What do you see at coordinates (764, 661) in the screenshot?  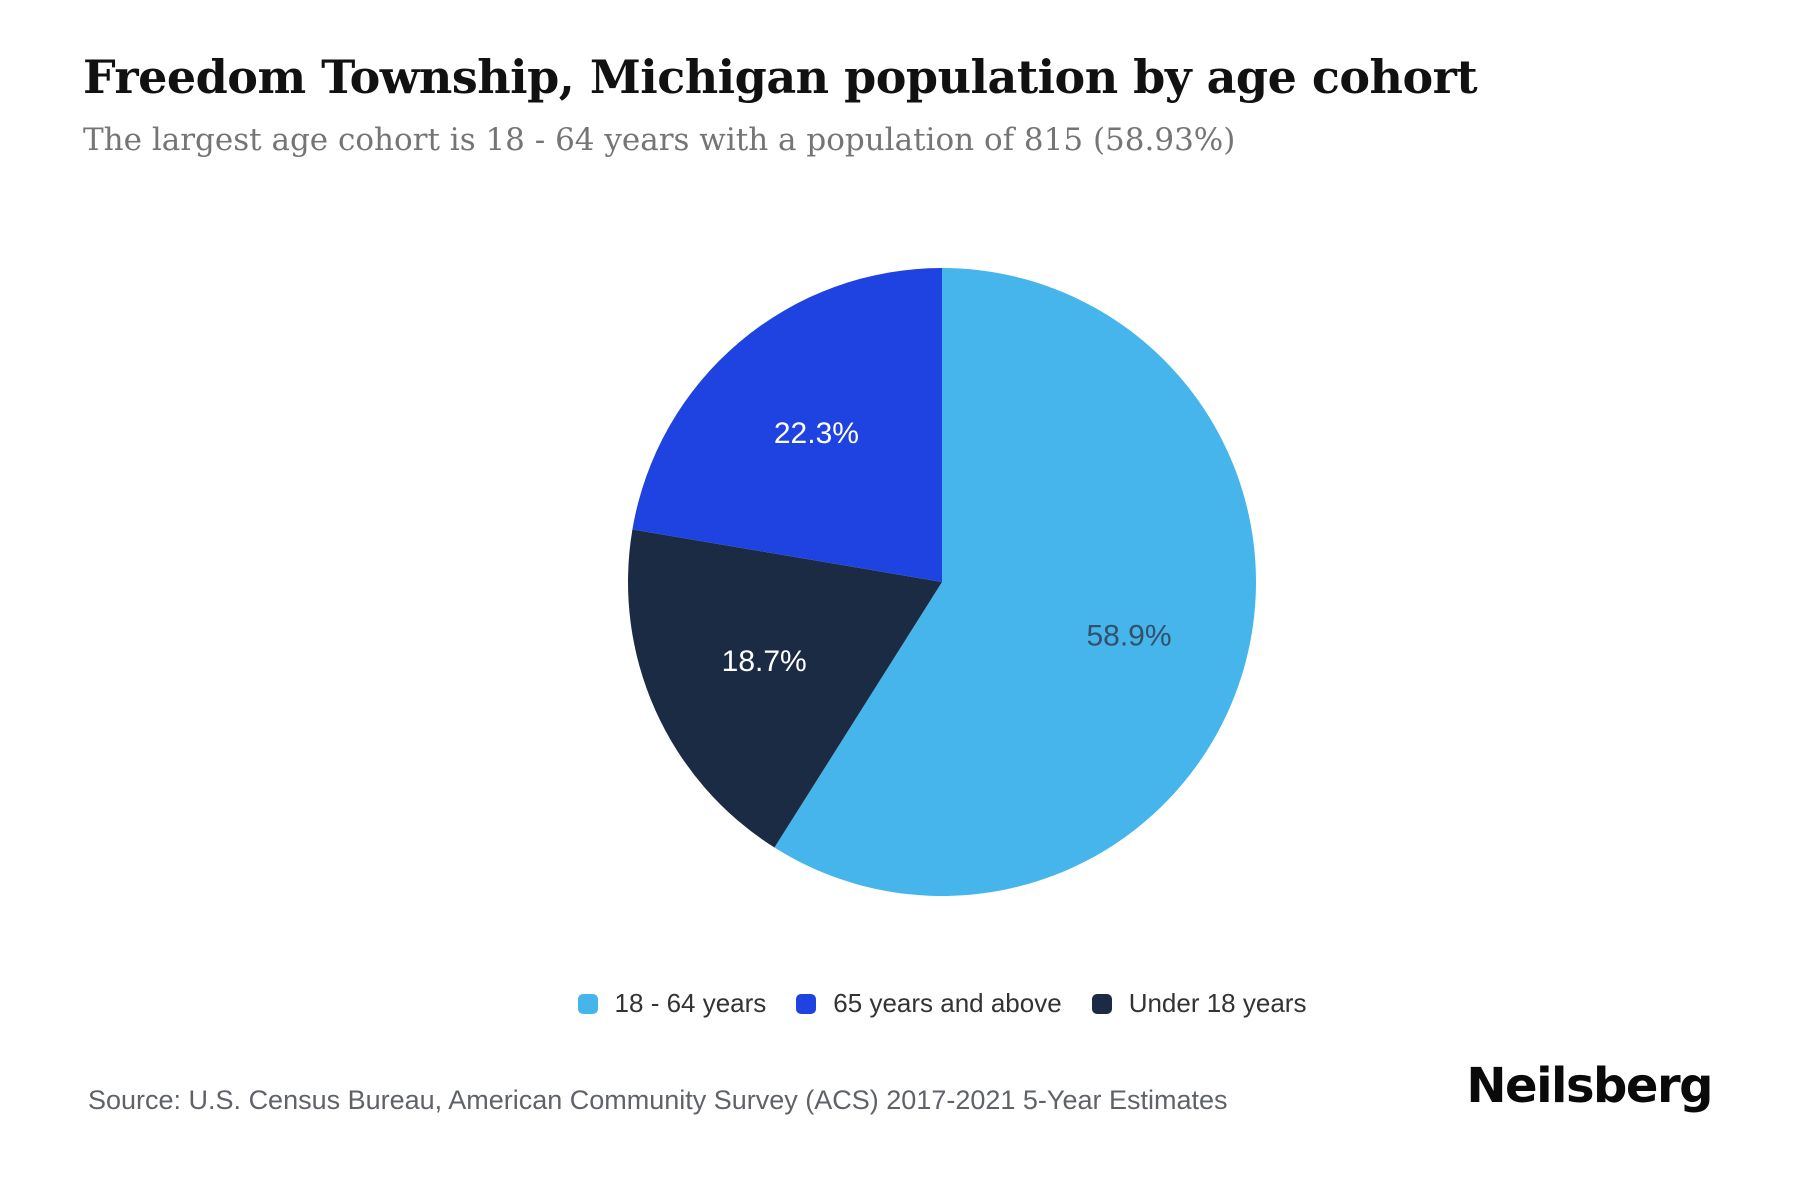 I see `pie-slice-percent-label-under-18-years: 18.7%` at bounding box center [764, 661].